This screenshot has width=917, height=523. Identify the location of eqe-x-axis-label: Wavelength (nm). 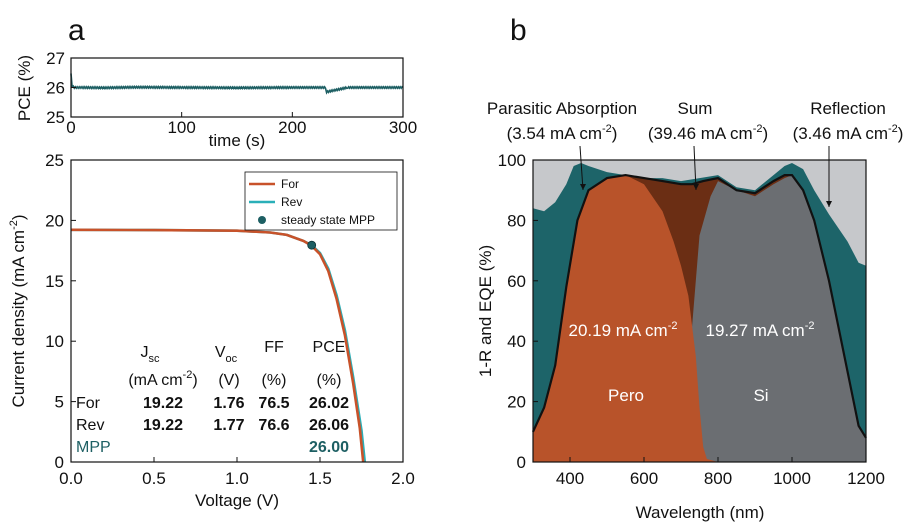
(700, 512).